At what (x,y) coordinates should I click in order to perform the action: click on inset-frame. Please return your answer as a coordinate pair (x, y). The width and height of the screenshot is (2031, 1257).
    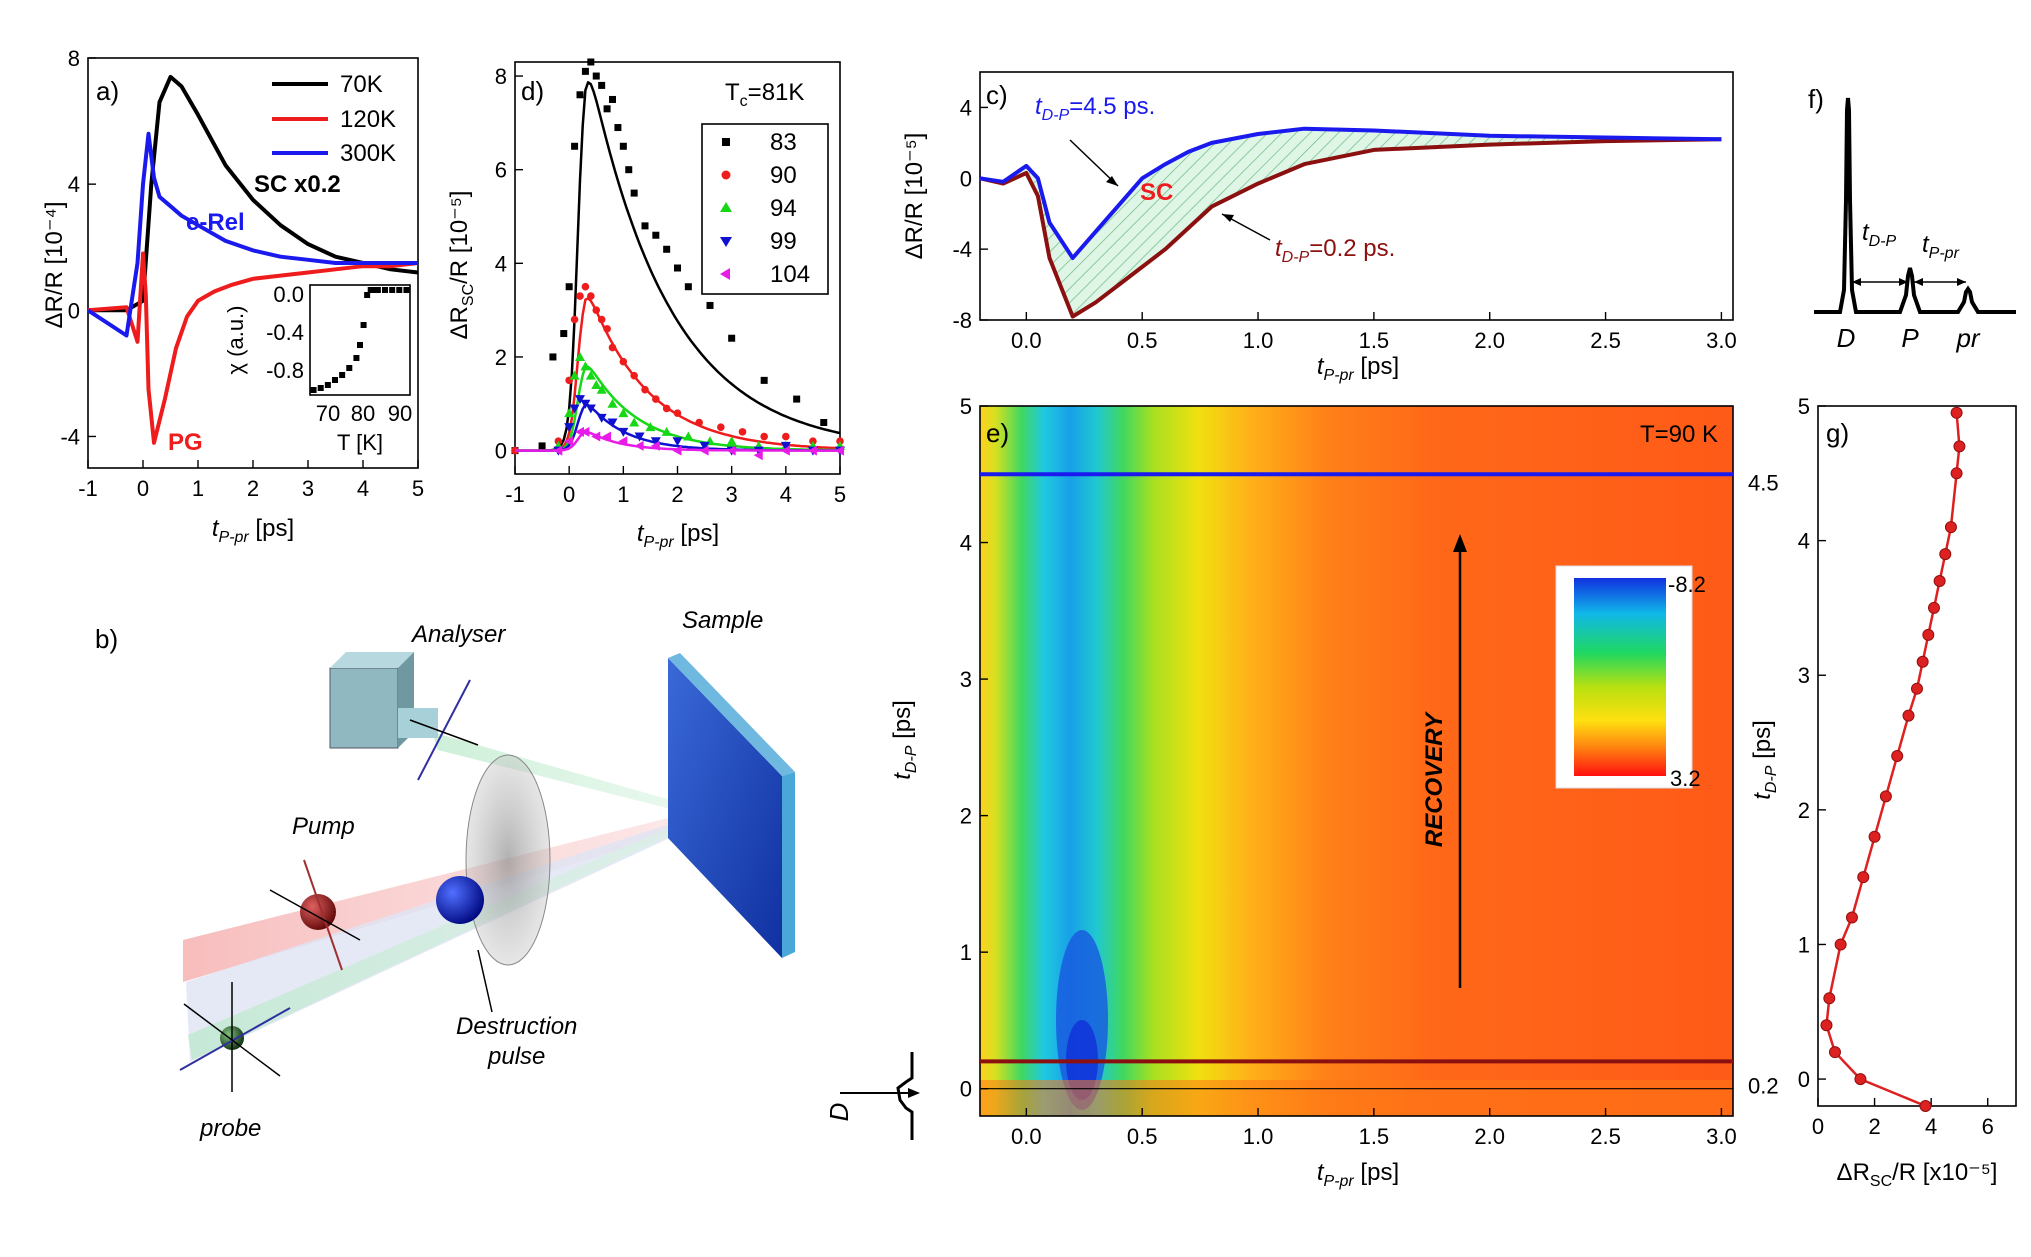
    Looking at the image, I should click on (360, 340).